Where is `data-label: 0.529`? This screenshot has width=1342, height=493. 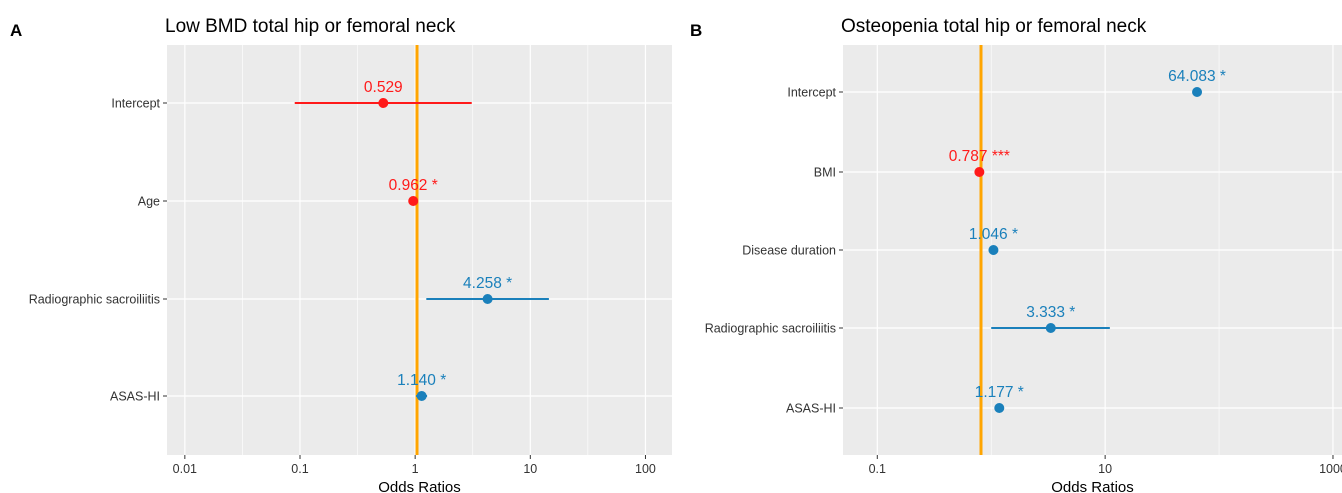
data-label: 0.529 is located at coordinates (383, 87).